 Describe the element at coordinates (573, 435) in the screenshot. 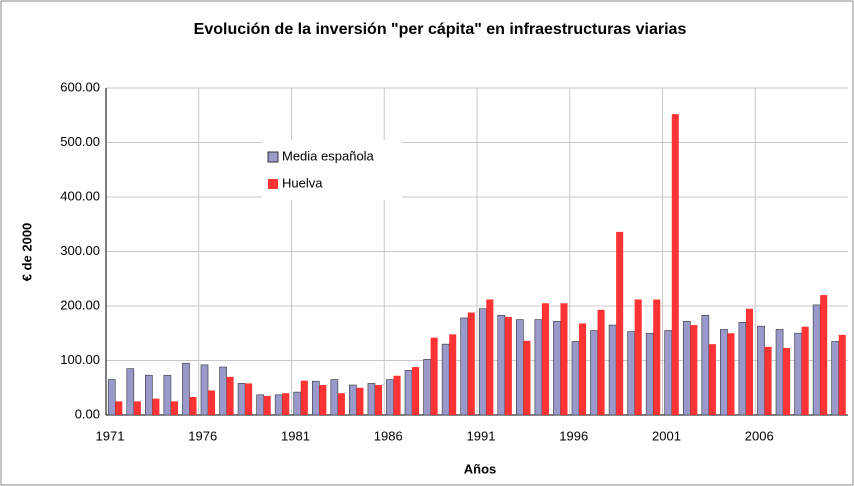

I see `x-tick-label: 1996` at that location.